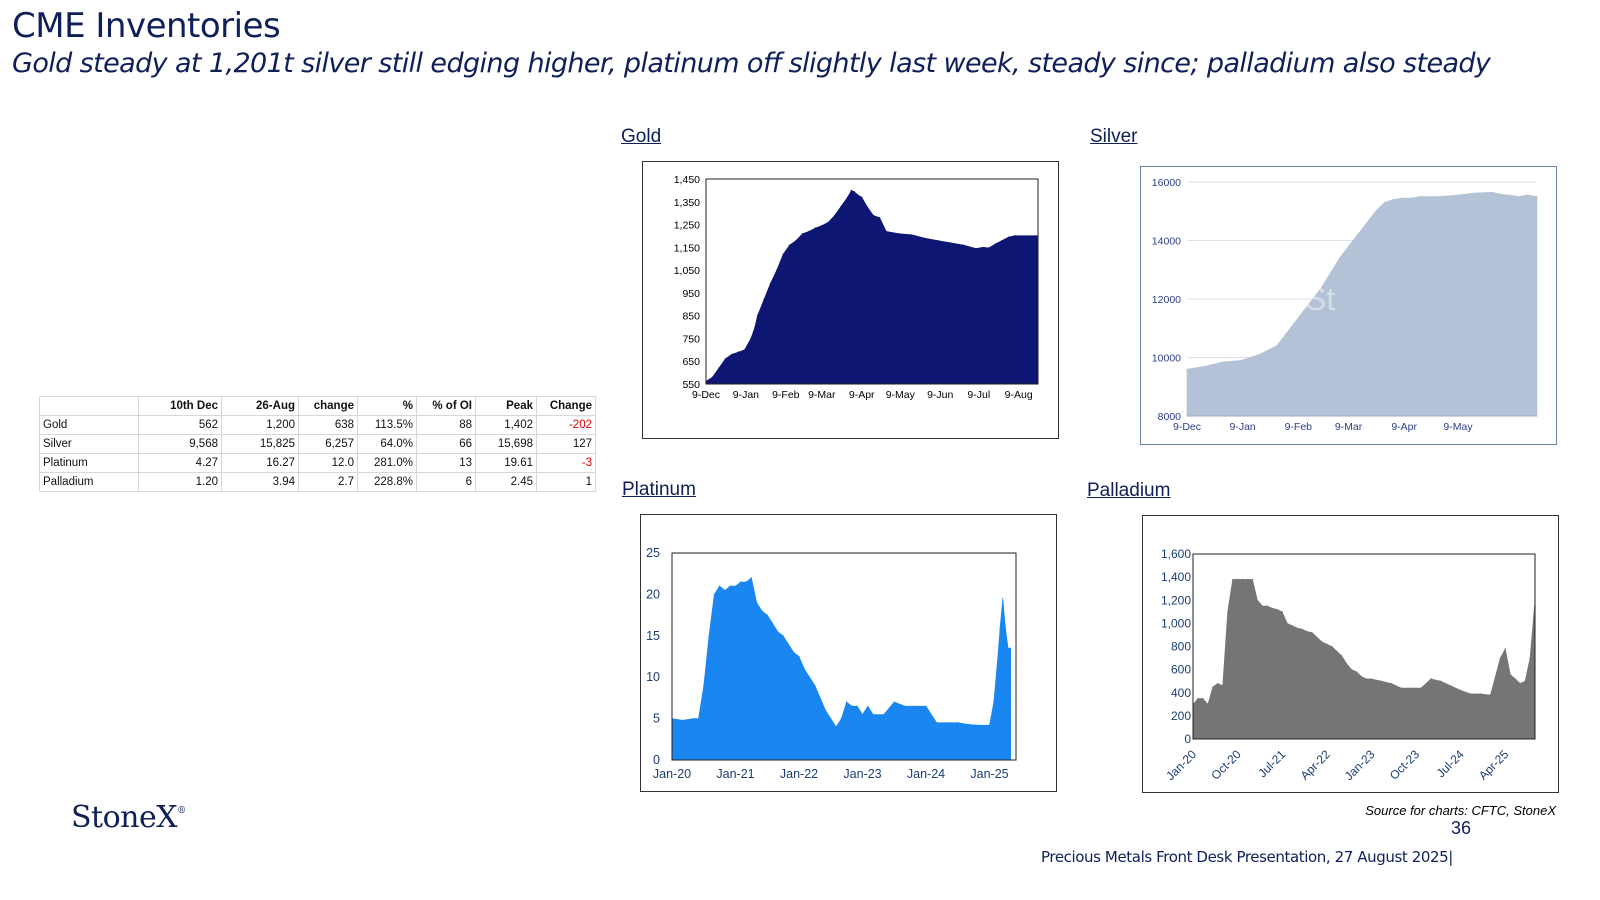 This screenshot has width=1600, height=900. I want to click on gold-x-tick-label: 9-Dec, so click(706, 395).